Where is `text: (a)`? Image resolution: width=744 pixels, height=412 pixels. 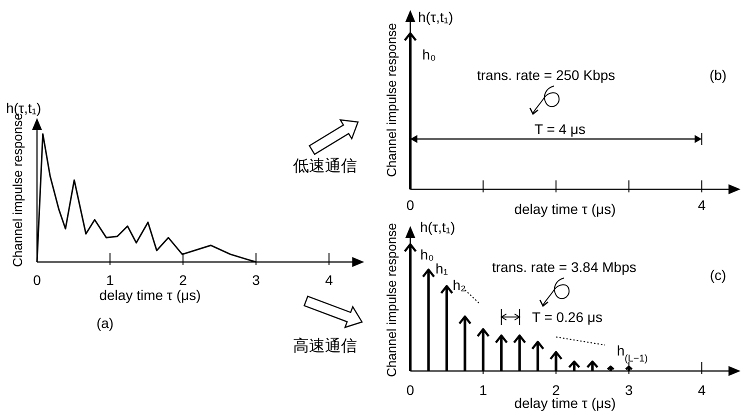 text: (a) is located at coordinates (105, 323).